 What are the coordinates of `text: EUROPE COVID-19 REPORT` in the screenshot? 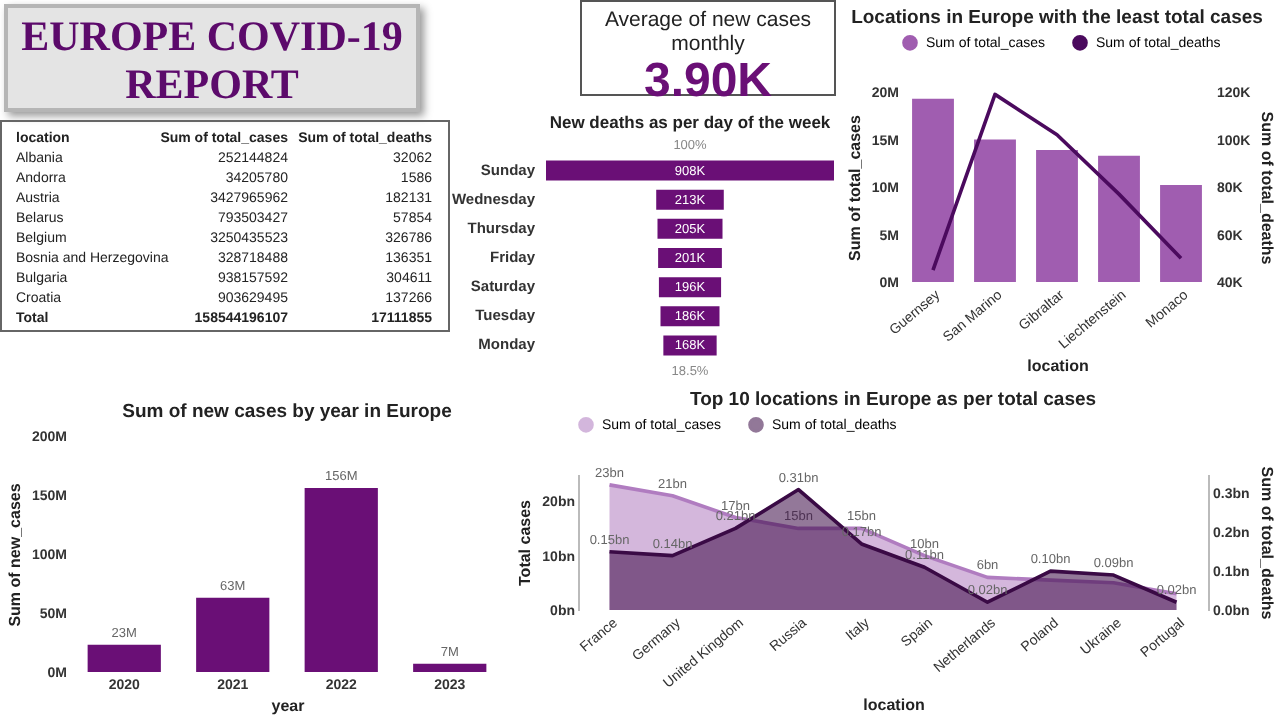 It's located at (212, 58).